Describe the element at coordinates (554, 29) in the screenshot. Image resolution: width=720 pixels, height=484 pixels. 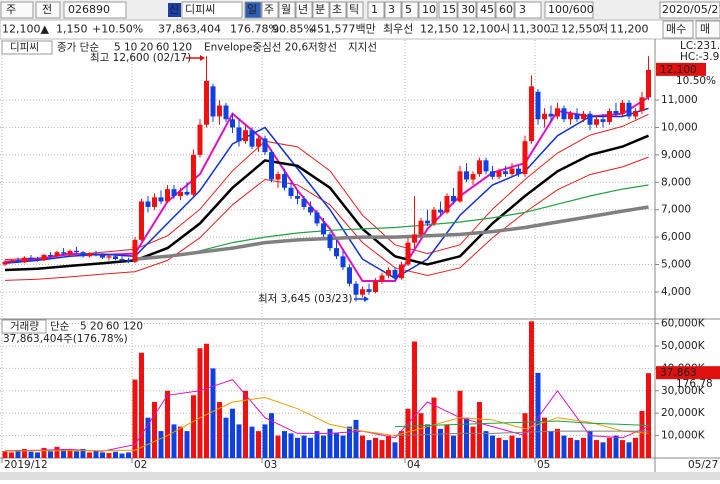
I see `quote-high-label: 고` at that location.